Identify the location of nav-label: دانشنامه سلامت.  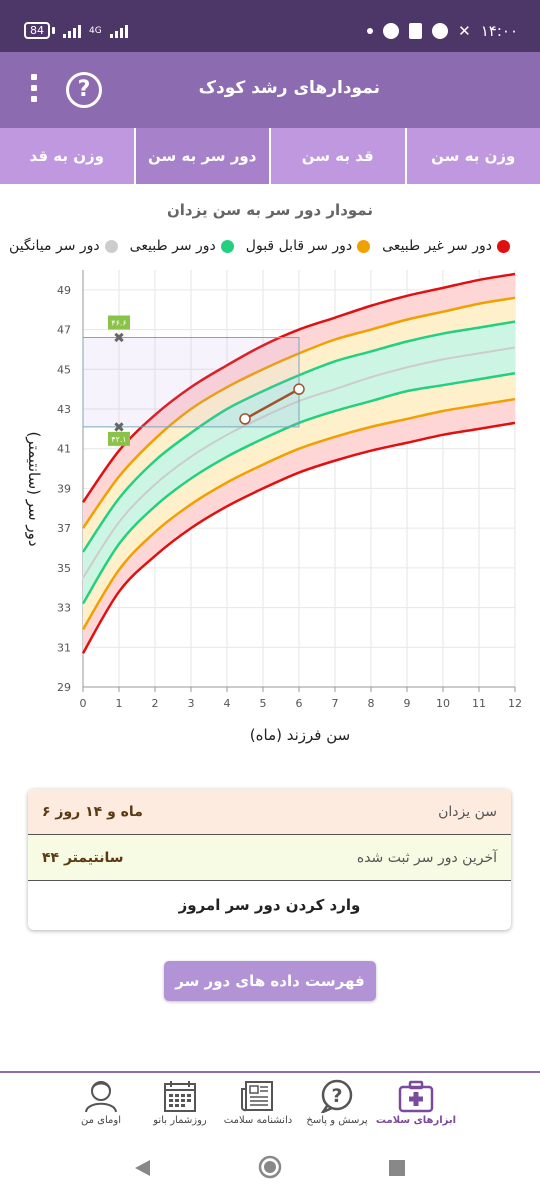
(258, 1120).